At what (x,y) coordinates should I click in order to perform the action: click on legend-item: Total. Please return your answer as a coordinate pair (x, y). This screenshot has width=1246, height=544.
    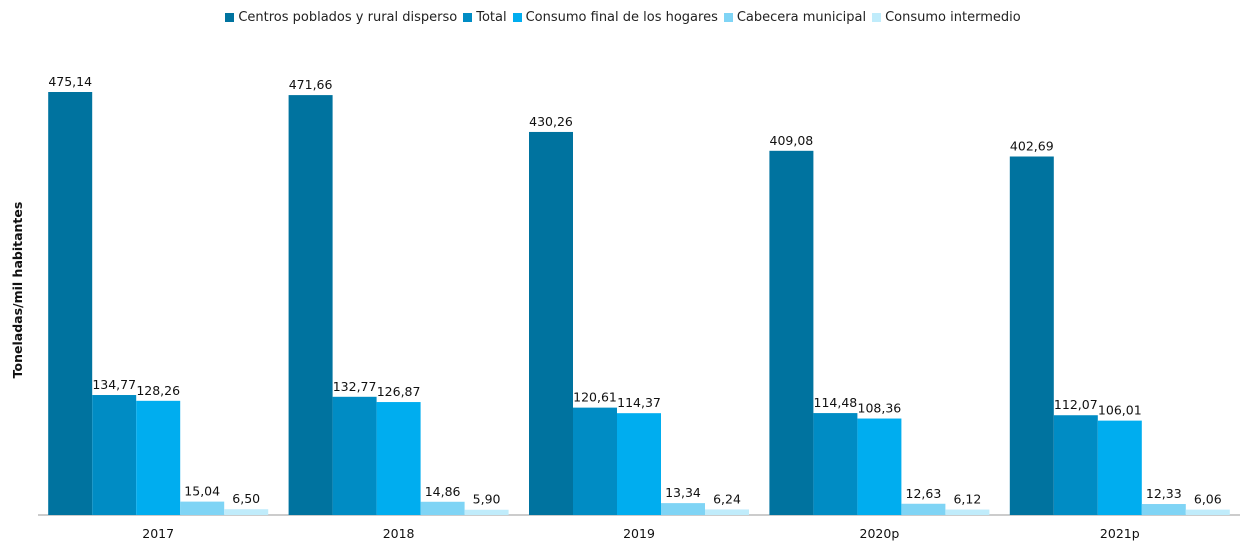
    Looking at the image, I should click on (485, 17).